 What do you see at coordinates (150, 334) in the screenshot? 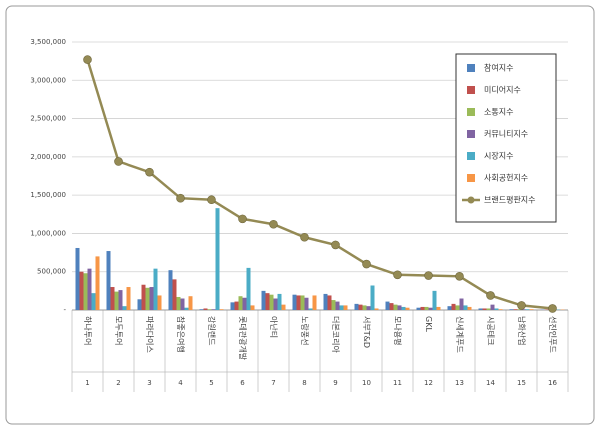
I see `x-tick-label: 파라다이스` at bounding box center [150, 334].